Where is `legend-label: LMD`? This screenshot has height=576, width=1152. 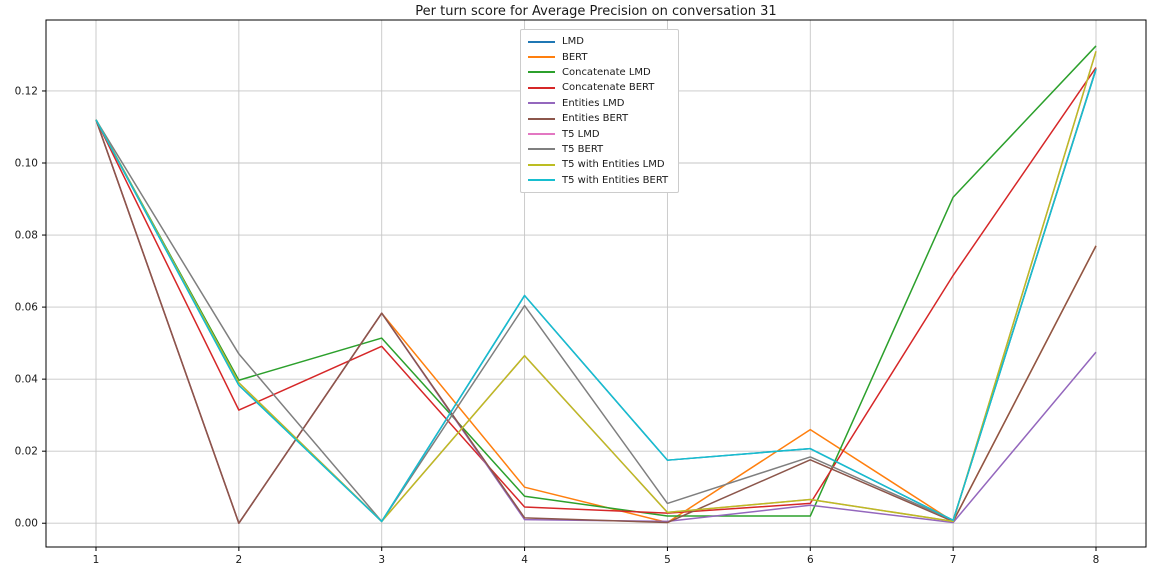 legend-label: LMD is located at coordinates (573, 42).